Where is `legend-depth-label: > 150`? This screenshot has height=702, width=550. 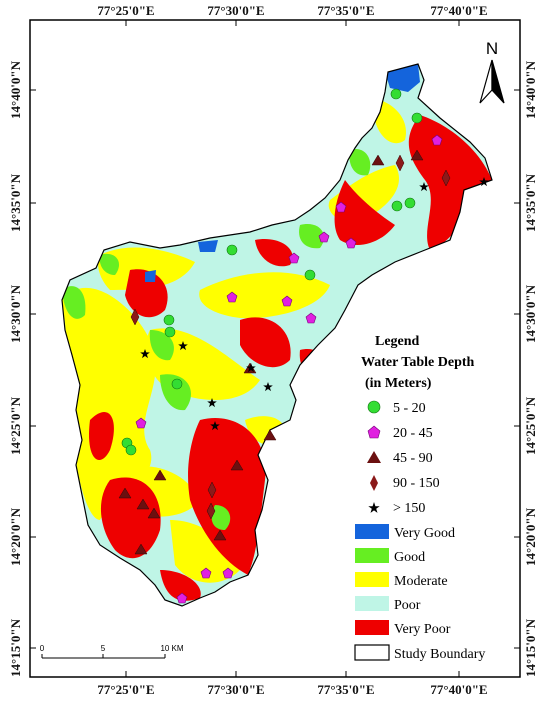
legend-depth-label: > 150 is located at coordinates (409, 508).